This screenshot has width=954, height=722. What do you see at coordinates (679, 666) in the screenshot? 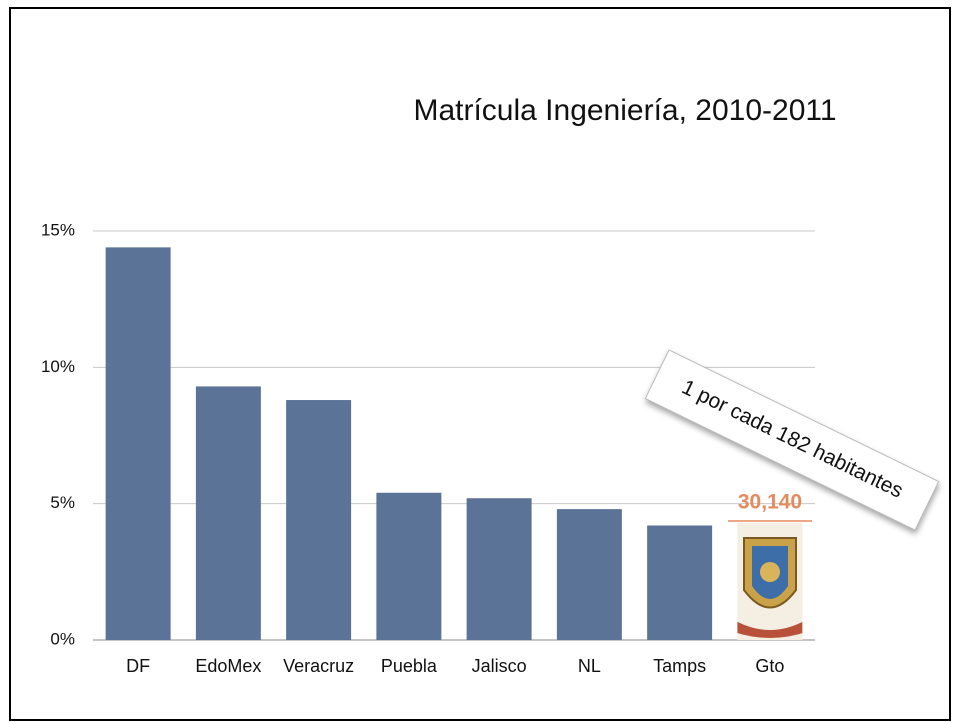
I see `x-tick-label: Tamps` at bounding box center [679, 666].